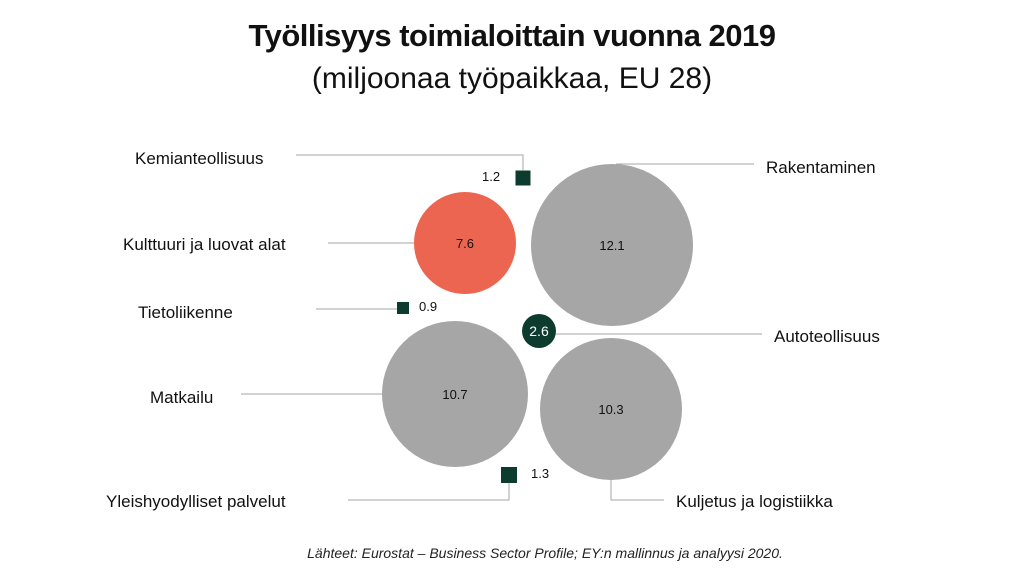 The height and width of the screenshot is (576, 1024). I want to click on category-label-kemianteollisuus: Kemianteollisuus, so click(199, 158).